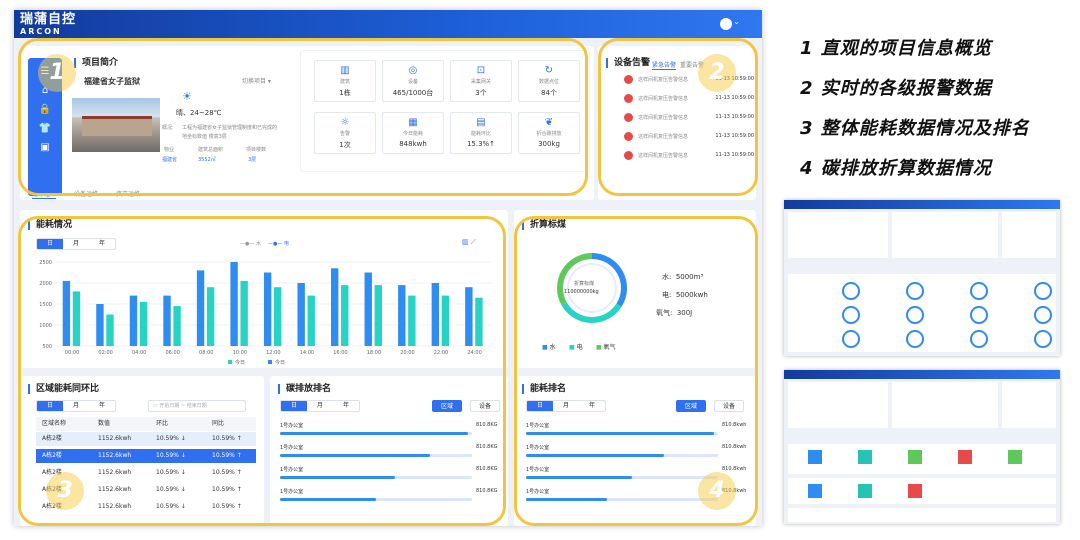 The image size is (1080, 540). What do you see at coordinates (896, 168) in the screenshot?
I see `feature-4: 4 碳排放折算数据情况` at bounding box center [896, 168].